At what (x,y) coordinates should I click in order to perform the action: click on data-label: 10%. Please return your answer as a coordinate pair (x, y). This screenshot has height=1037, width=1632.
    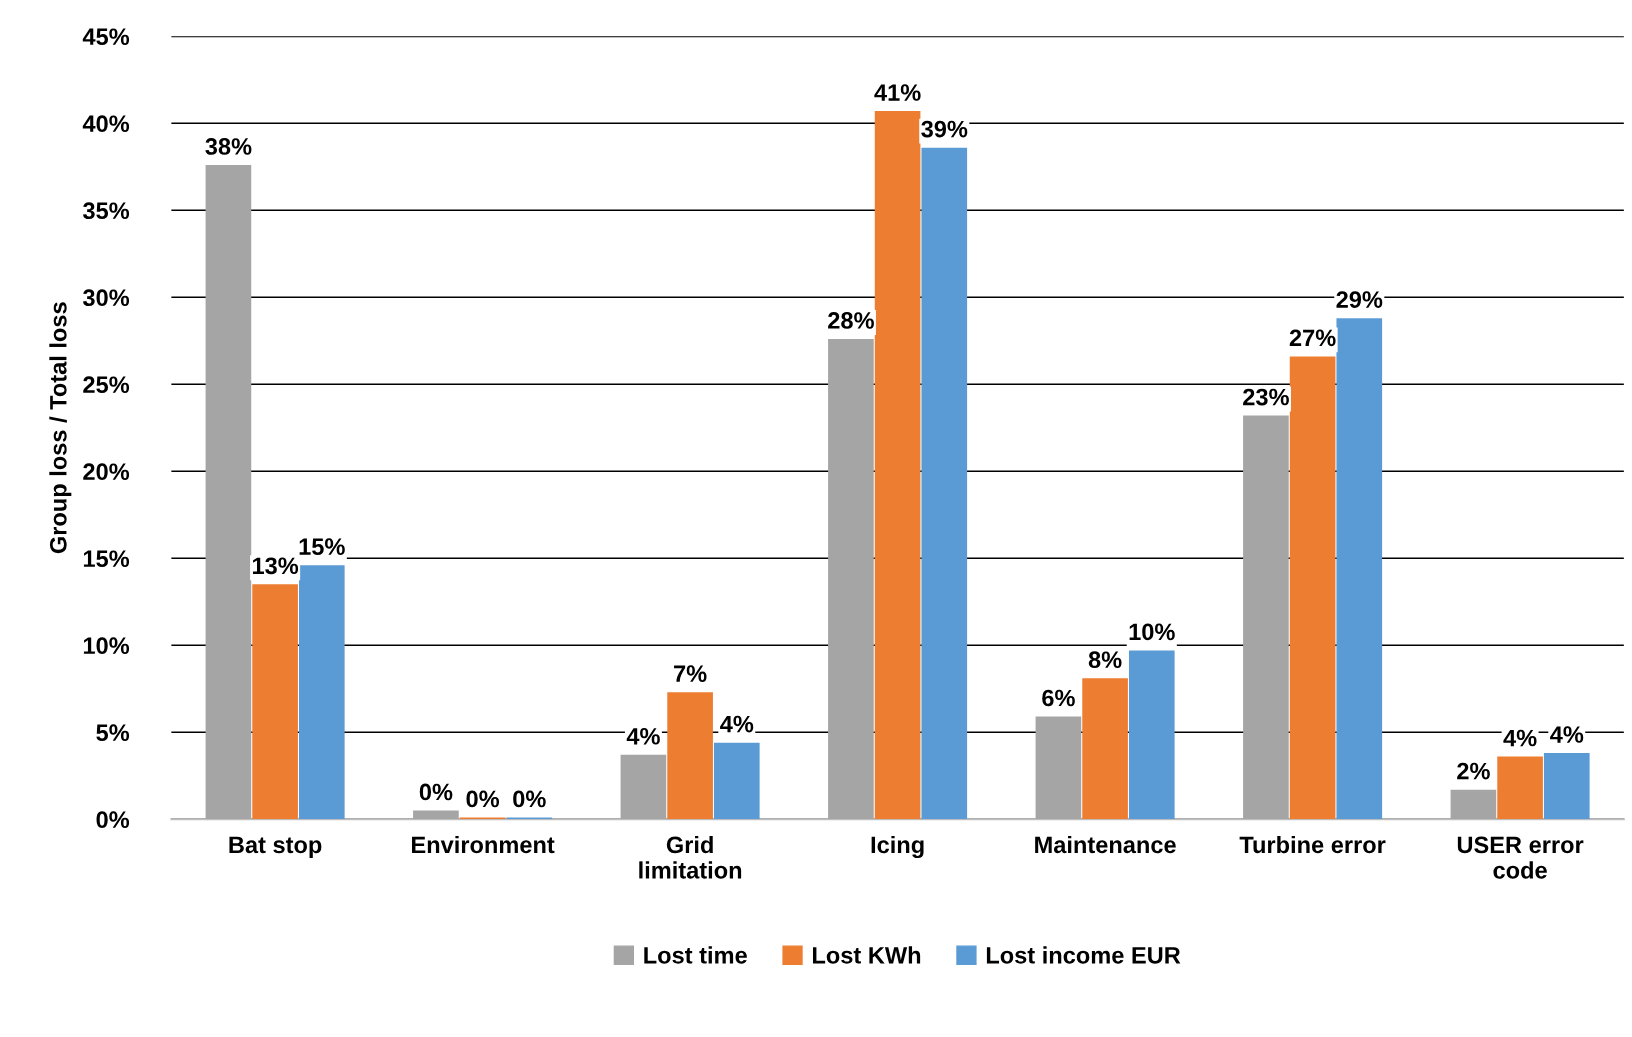
    Looking at the image, I should click on (1152, 632).